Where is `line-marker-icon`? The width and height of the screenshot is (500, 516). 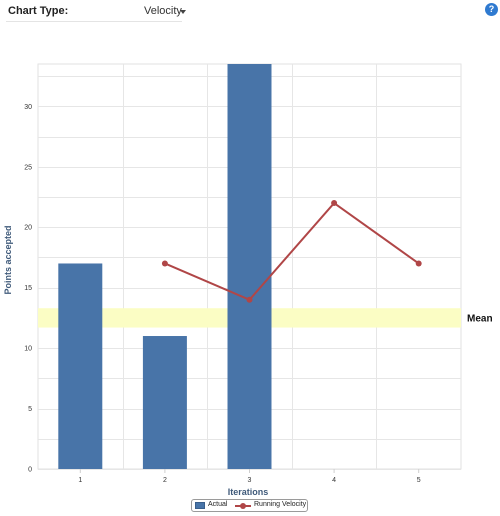 line-marker-icon is located at coordinates (243, 506).